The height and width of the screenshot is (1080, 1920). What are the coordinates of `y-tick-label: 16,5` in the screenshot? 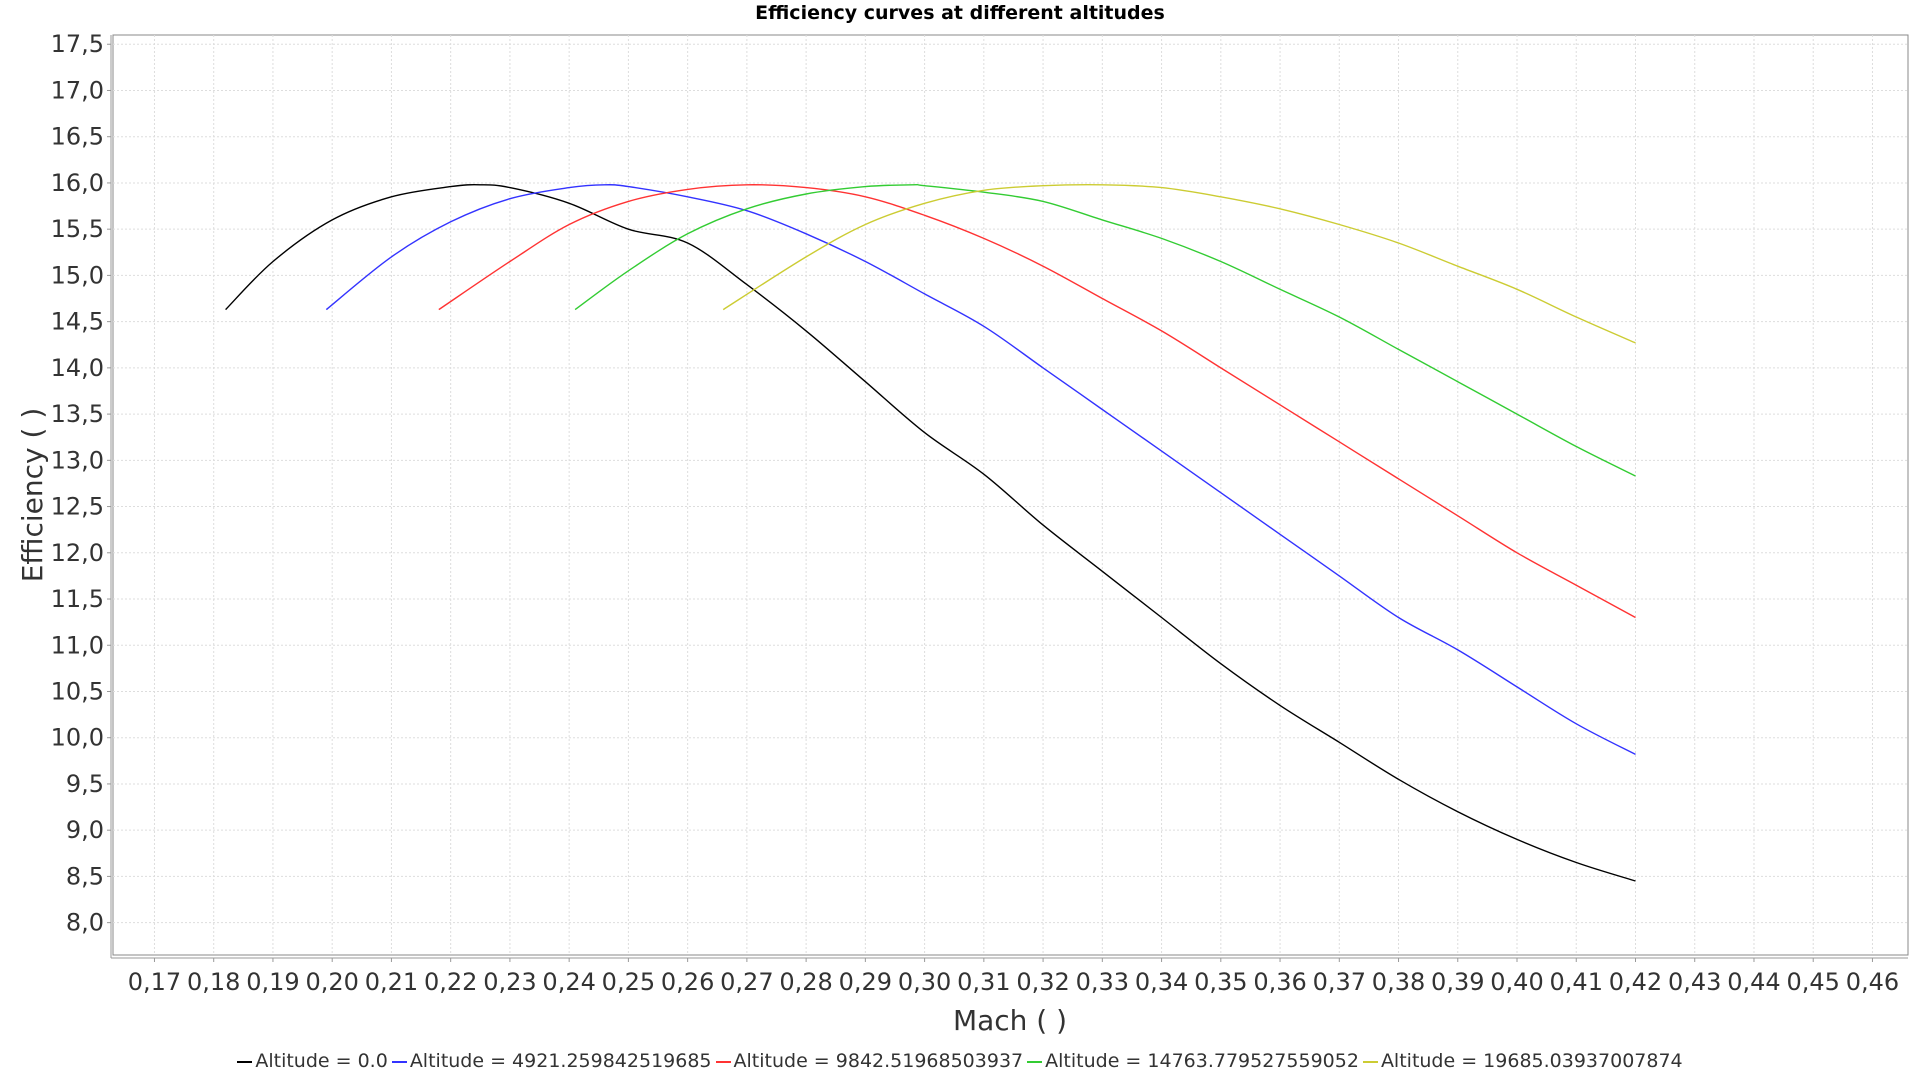 It's located at (77, 137).